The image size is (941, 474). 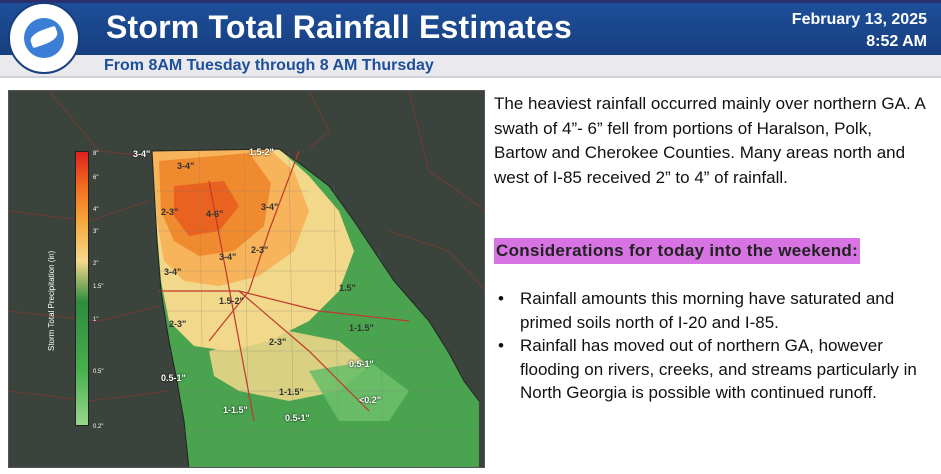 What do you see at coordinates (269, 65) in the screenshot?
I see `page-subtitle: From 8AM Tuesday through 8 AM Thursday` at bounding box center [269, 65].